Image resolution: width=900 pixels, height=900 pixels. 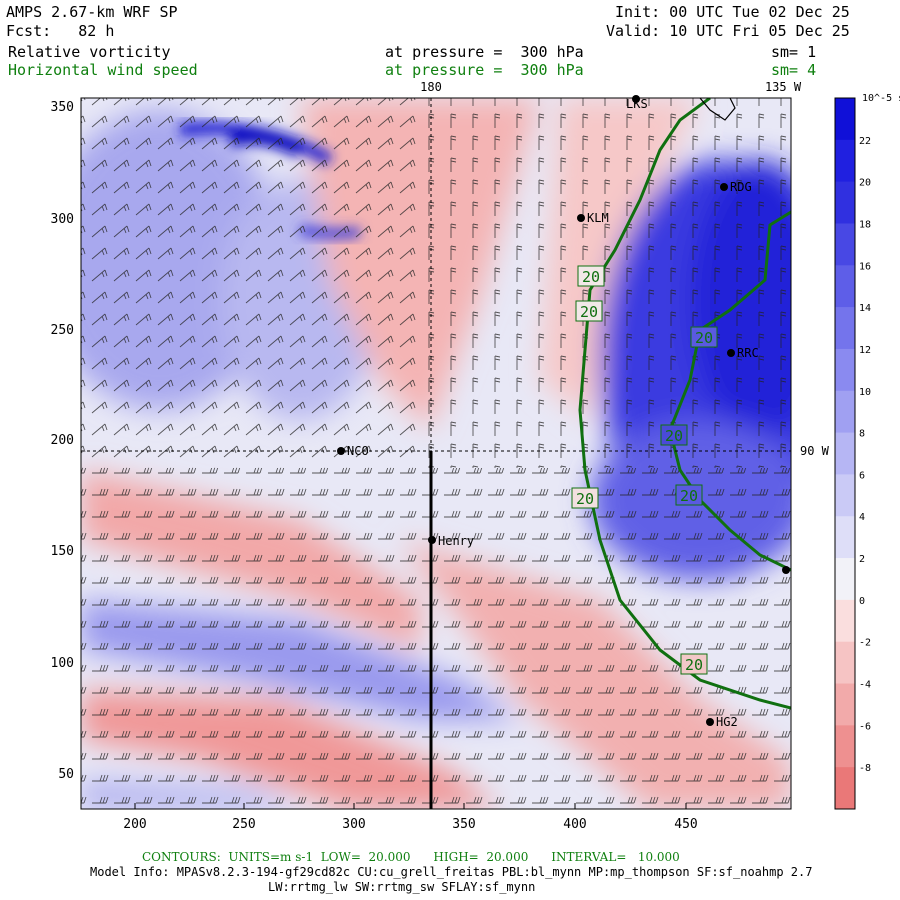 I want to click on station-label: NCO, so click(x=358, y=451).